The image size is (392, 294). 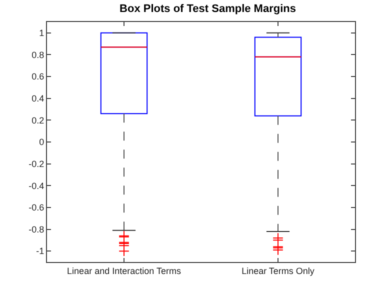 I want to click on x-tick-label: Linear and Interaction Terms, so click(x=124, y=271).